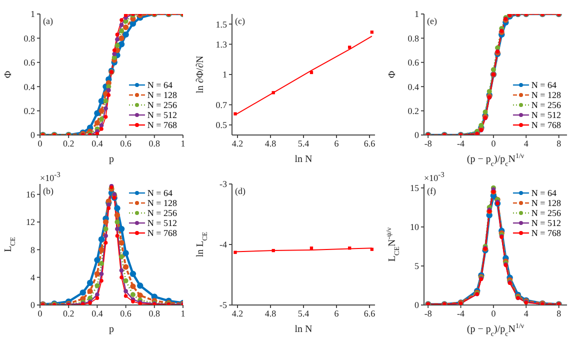 This screenshot has height=339, width=575. What do you see at coordinates (337, 313) in the screenshot?
I see `x-tick-label: 6` at bounding box center [337, 313].